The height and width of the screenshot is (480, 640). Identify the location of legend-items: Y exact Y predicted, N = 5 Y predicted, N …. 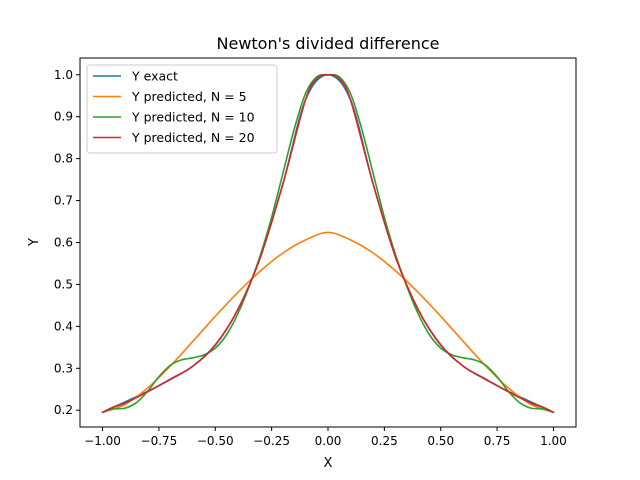
(174, 107).